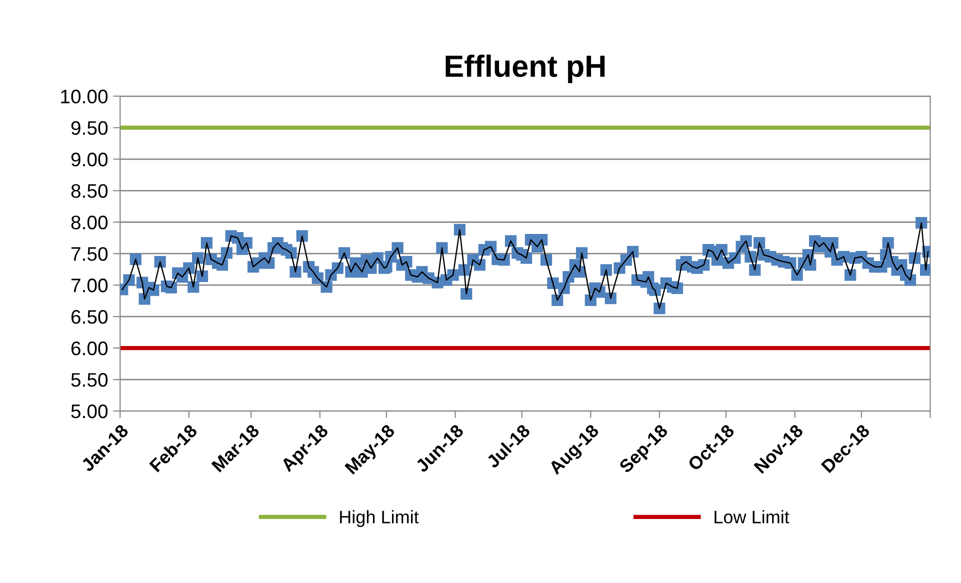  Describe the element at coordinates (89, 191) in the screenshot. I see `y-tick-label: 8.50` at that location.